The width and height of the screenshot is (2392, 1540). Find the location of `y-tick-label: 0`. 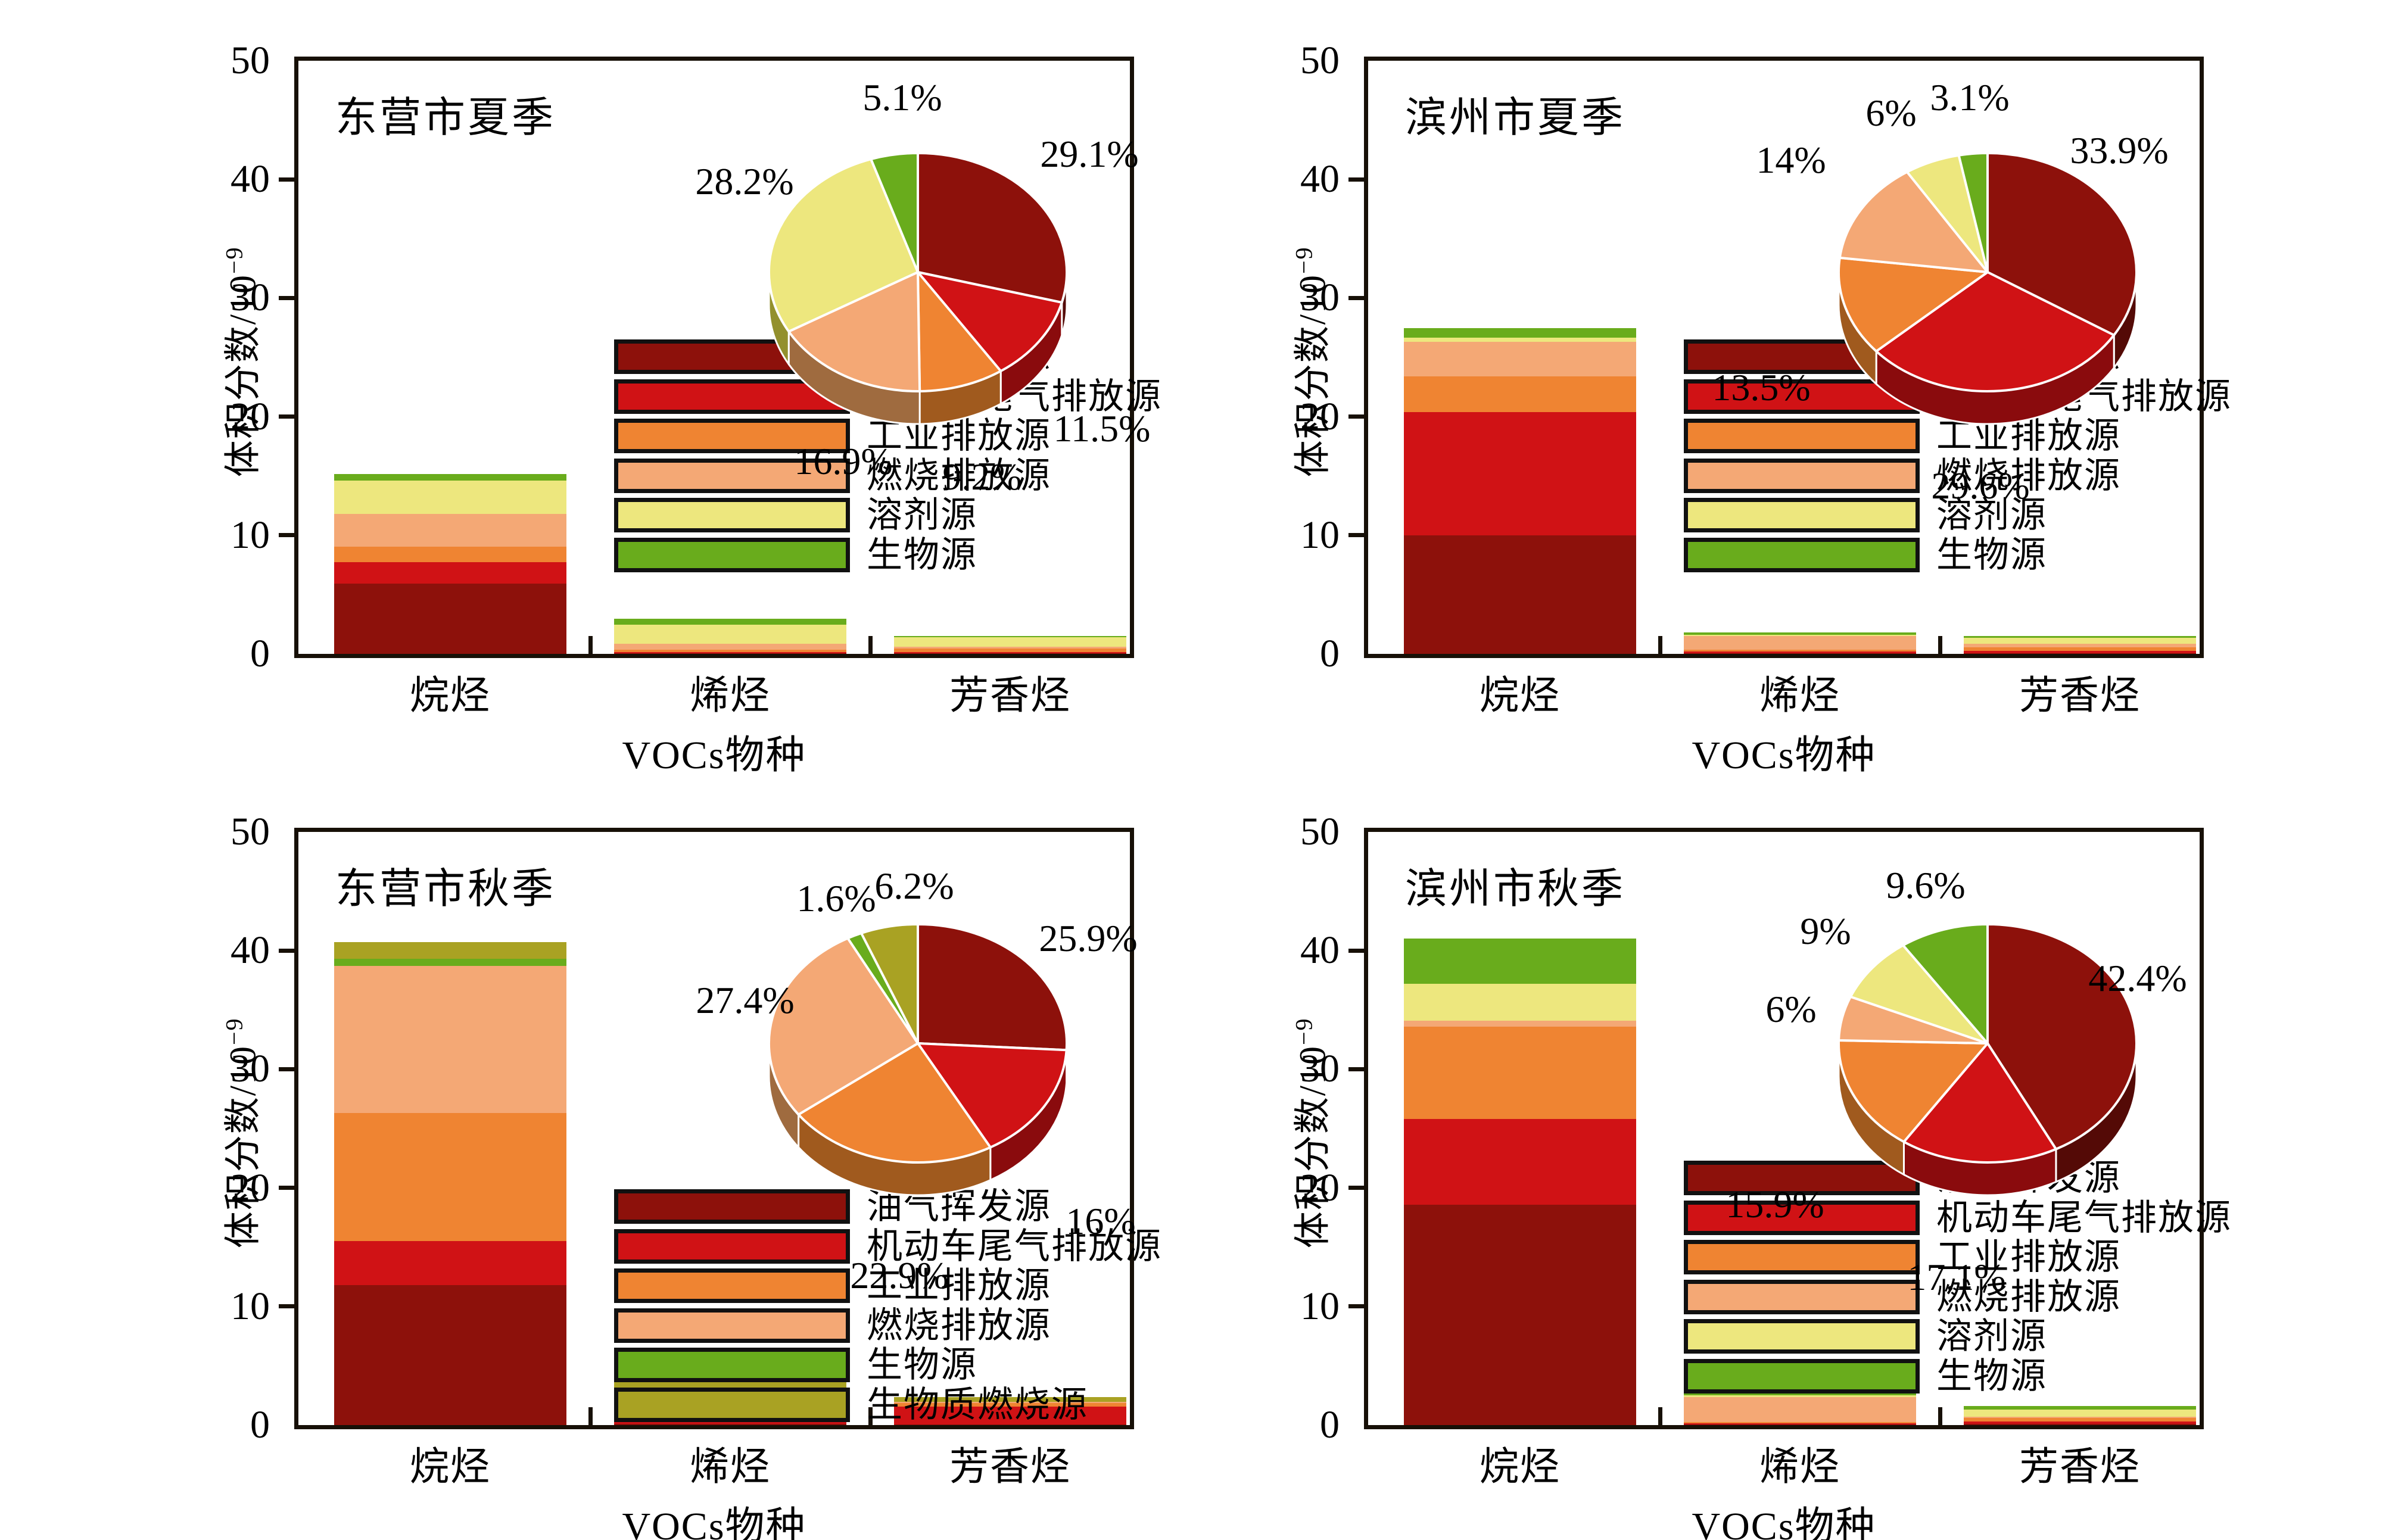

y-tick-label: 0 is located at coordinates (260, 653).